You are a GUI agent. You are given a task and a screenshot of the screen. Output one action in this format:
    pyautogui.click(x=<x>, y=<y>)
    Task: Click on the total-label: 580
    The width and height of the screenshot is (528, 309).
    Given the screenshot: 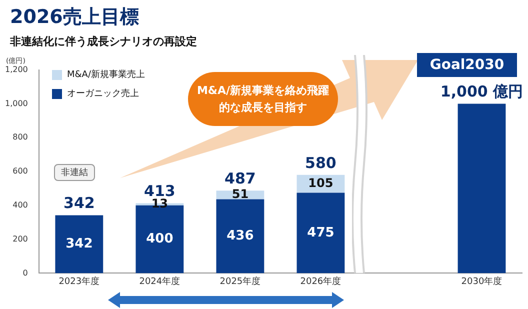 What is the action you would take?
    pyautogui.click(x=320, y=163)
    